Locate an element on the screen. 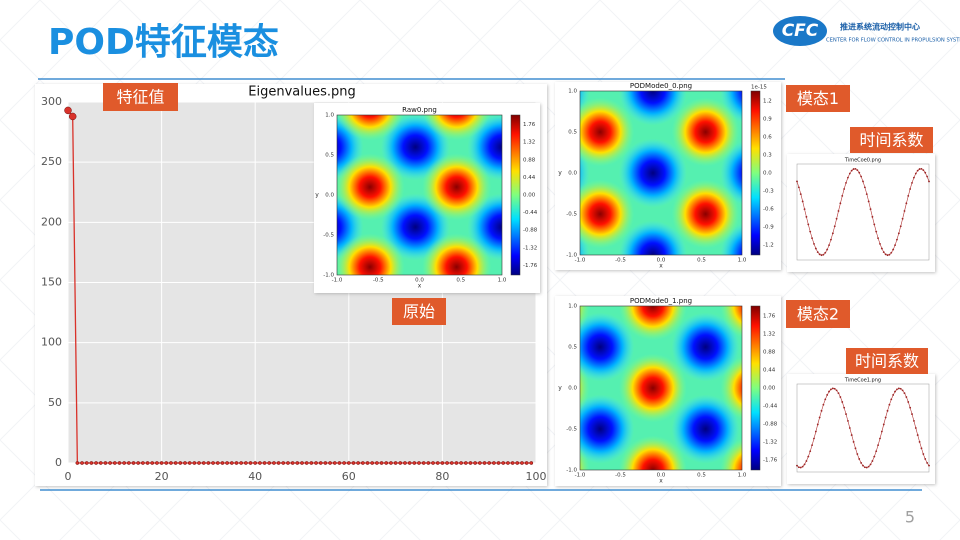 This screenshot has width=960, height=540. x-tick-label: 0.5 is located at coordinates (701, 476).